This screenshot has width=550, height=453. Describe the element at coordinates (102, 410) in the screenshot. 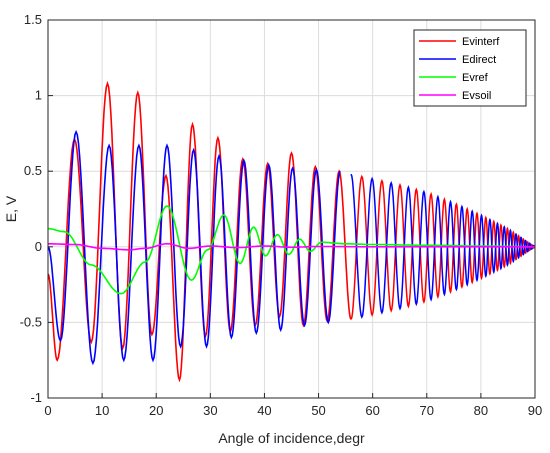

I see `x-tick-label: 10` at that location.